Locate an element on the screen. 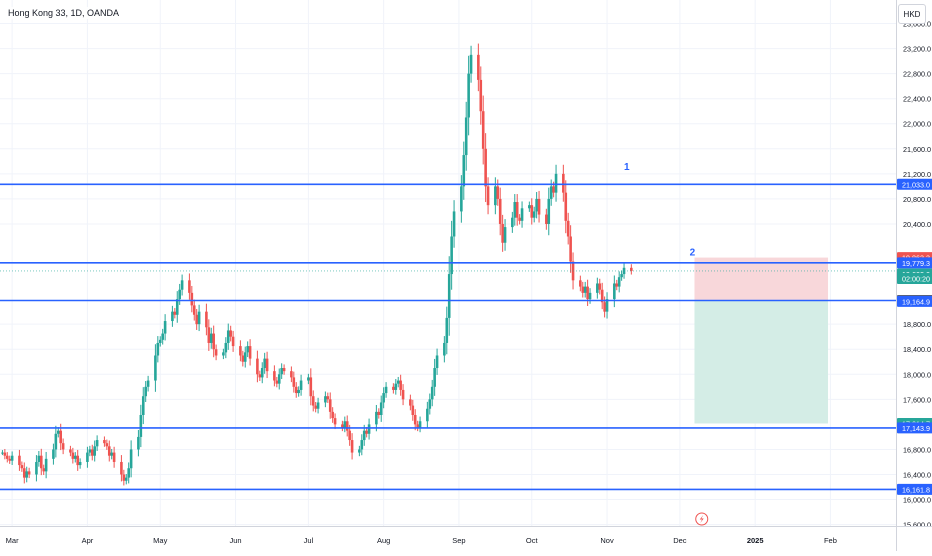 This screenshot has width=932, height=556. time-tick-label: Aug is located at coordinates (383, 540).